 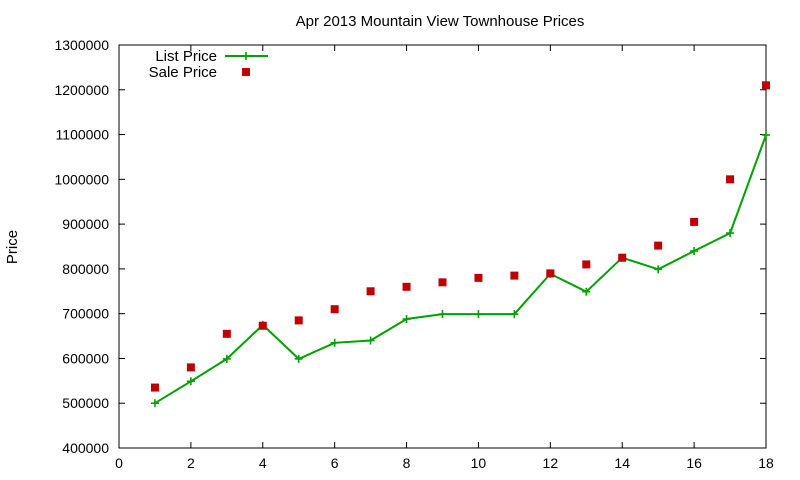 I want to click on x-tick-label: 14, so click(x=622, y=463).